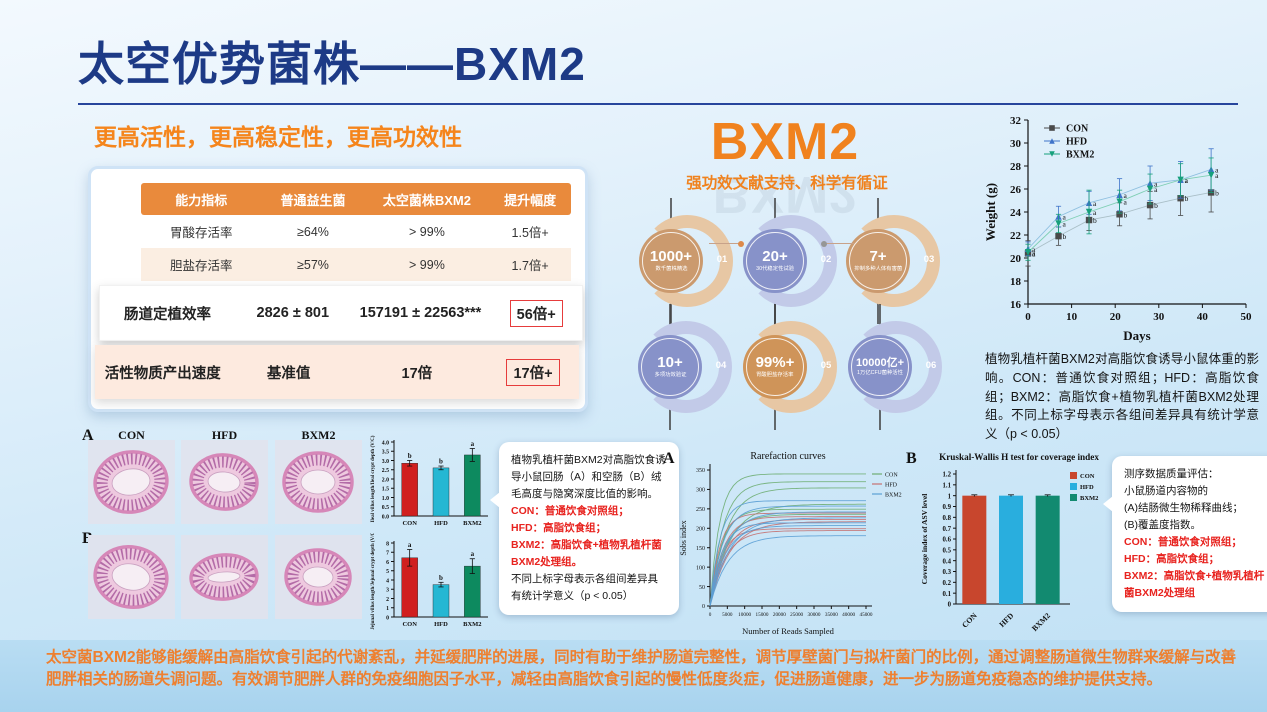  What do you see at coordinates (1203, 317) in the screenshot?
I see `svg-text: 40` at bounding box center [1203, 317].